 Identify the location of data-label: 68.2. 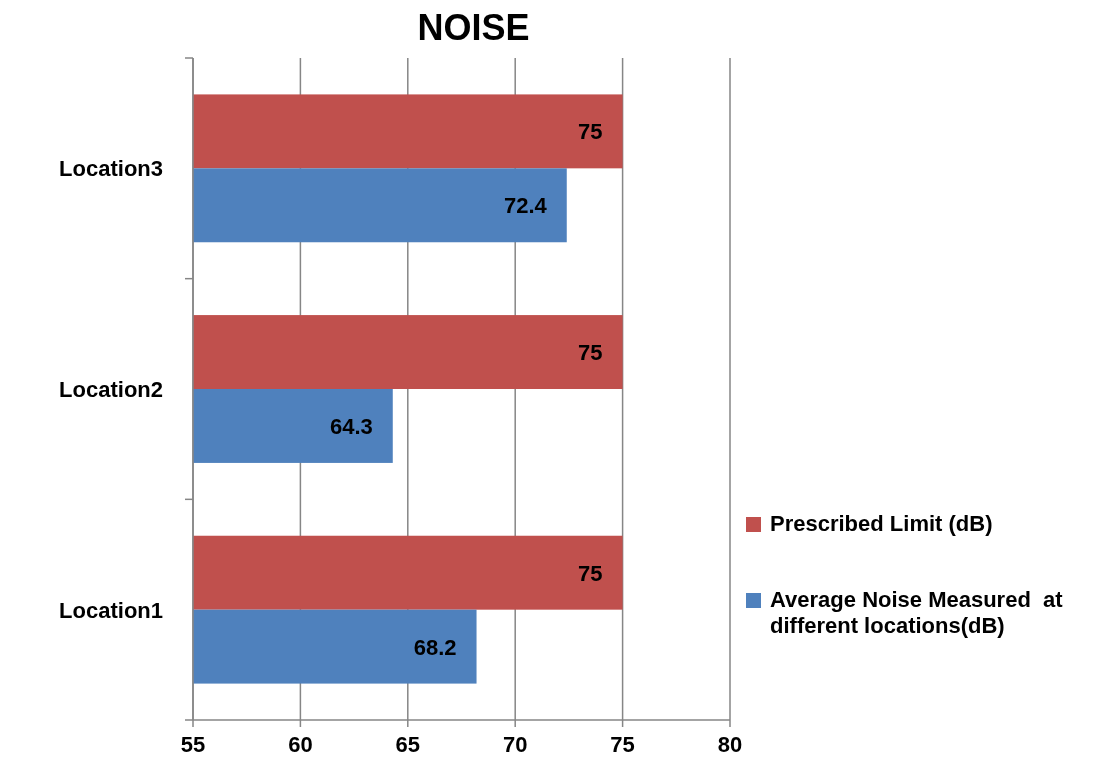
(435, 647).